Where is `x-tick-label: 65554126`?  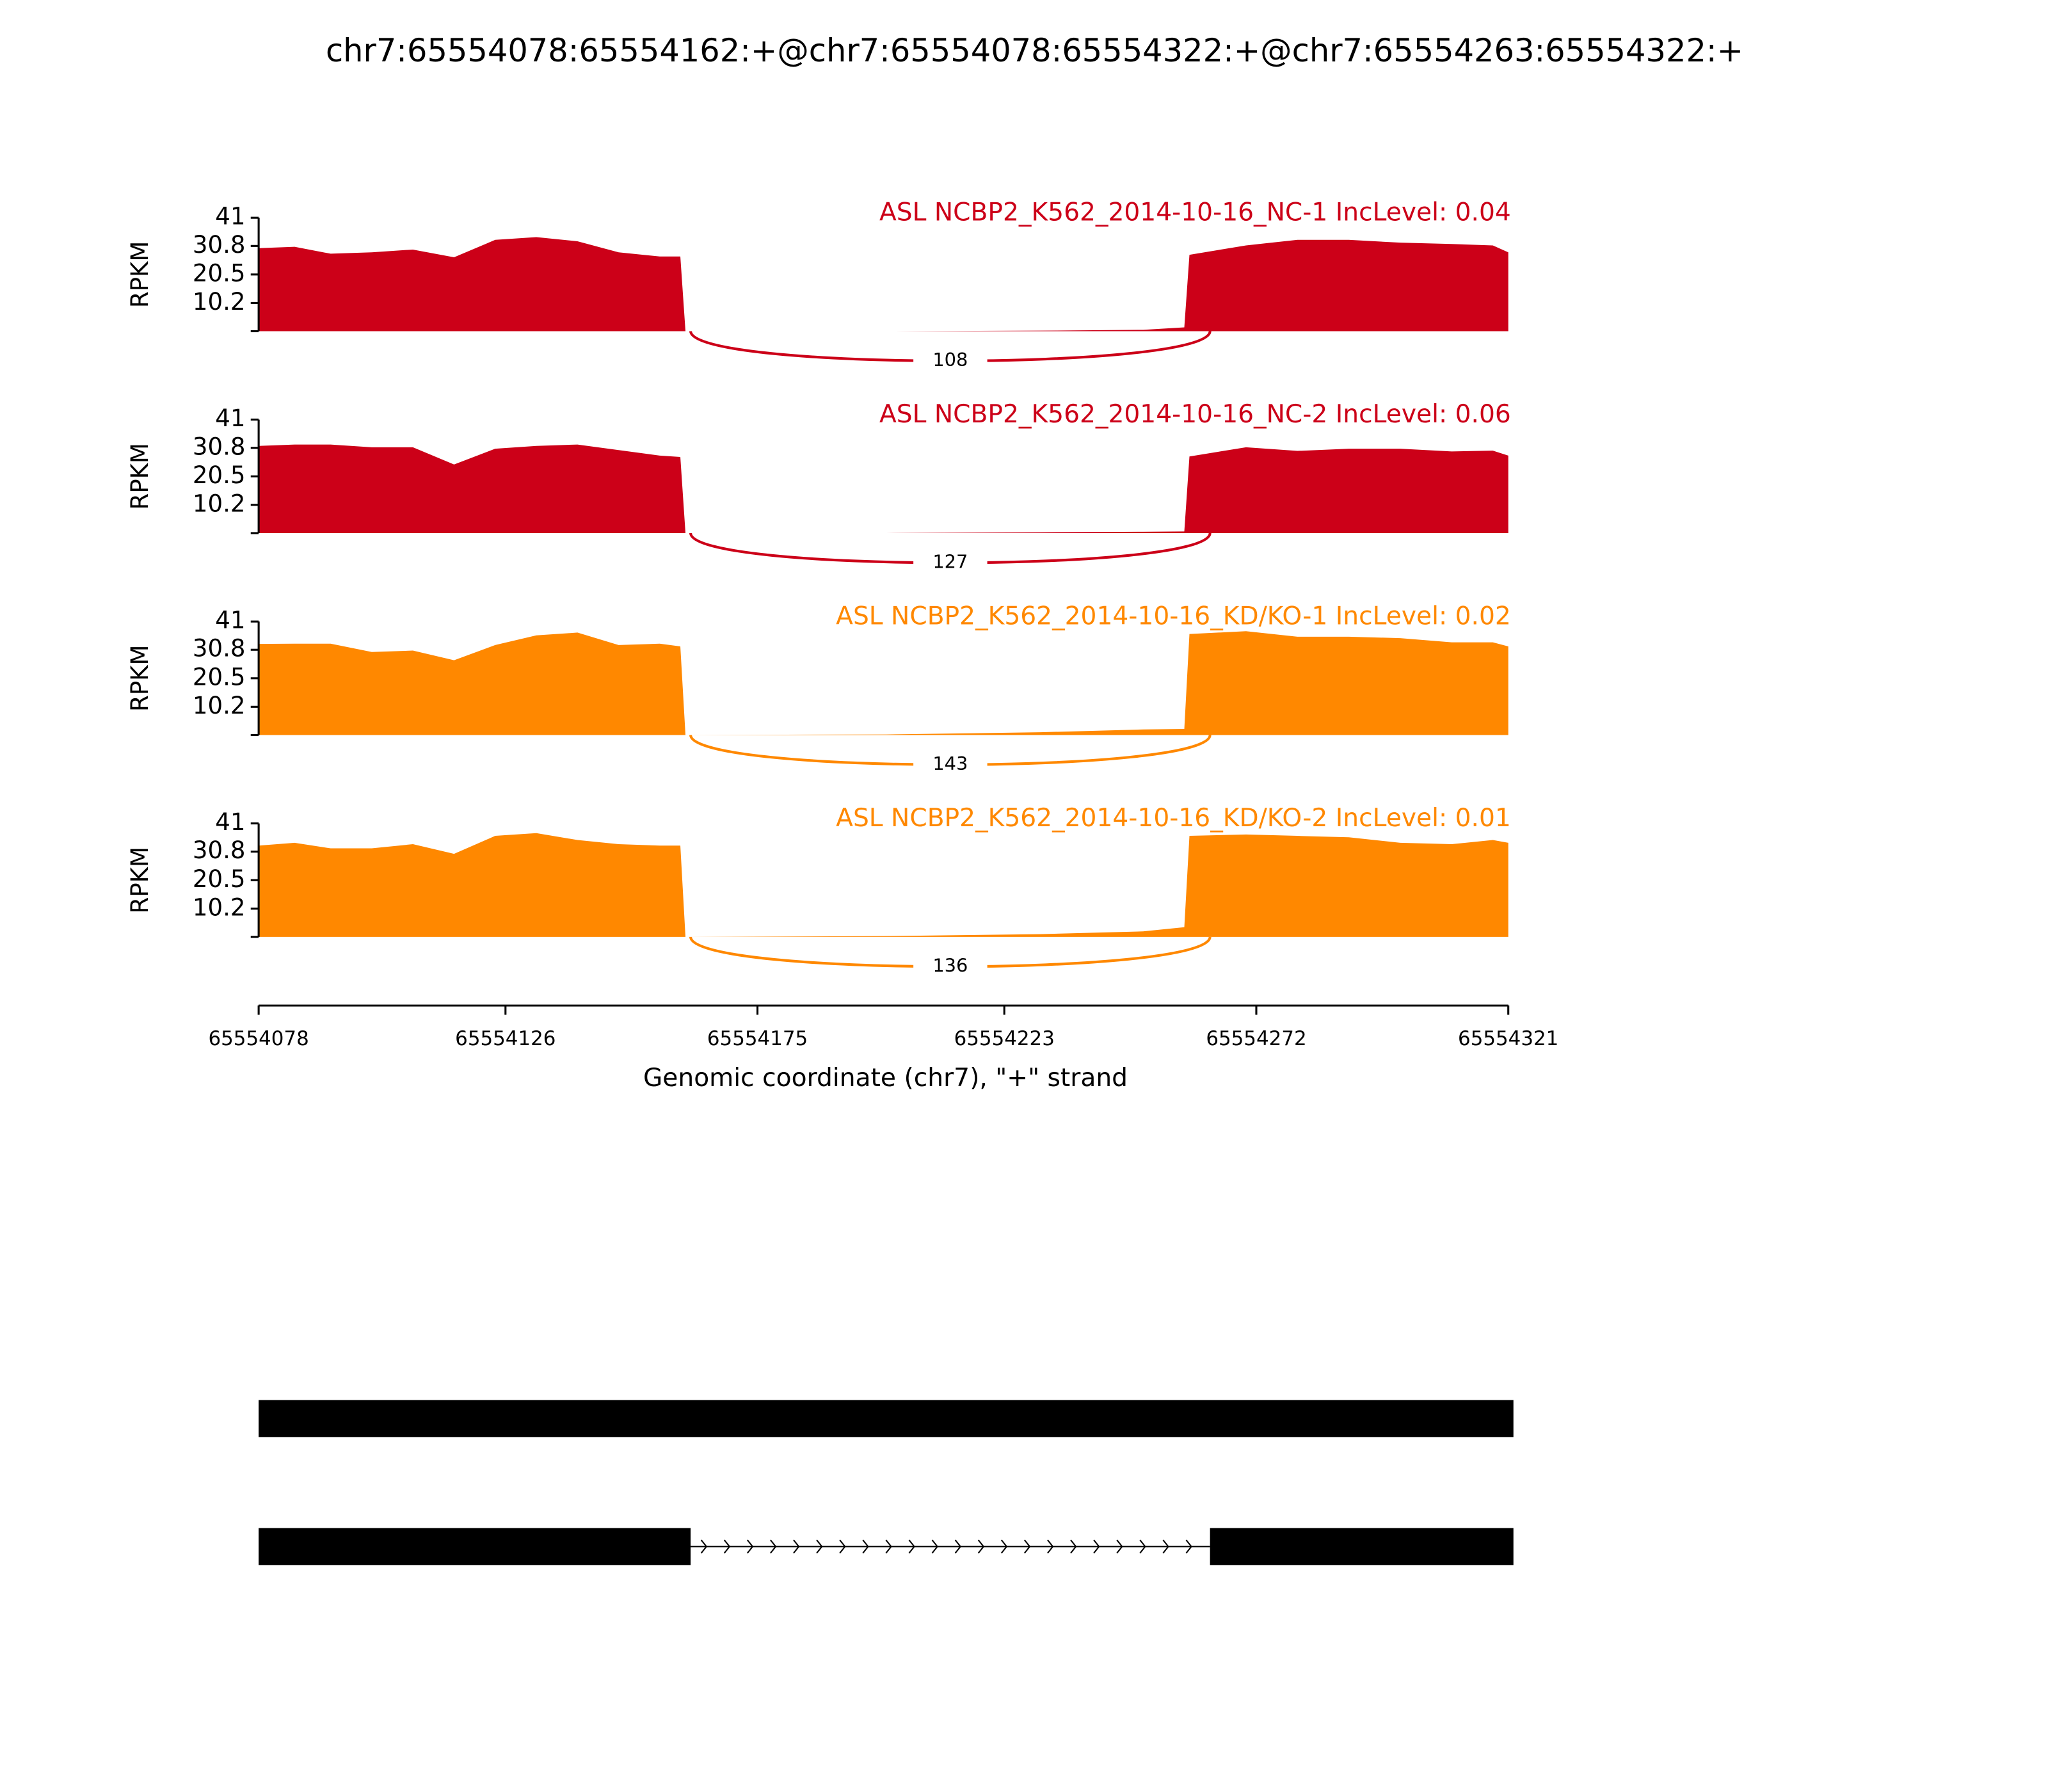
x-tick-label: 65554126 is located at coordinates (505, 1038).